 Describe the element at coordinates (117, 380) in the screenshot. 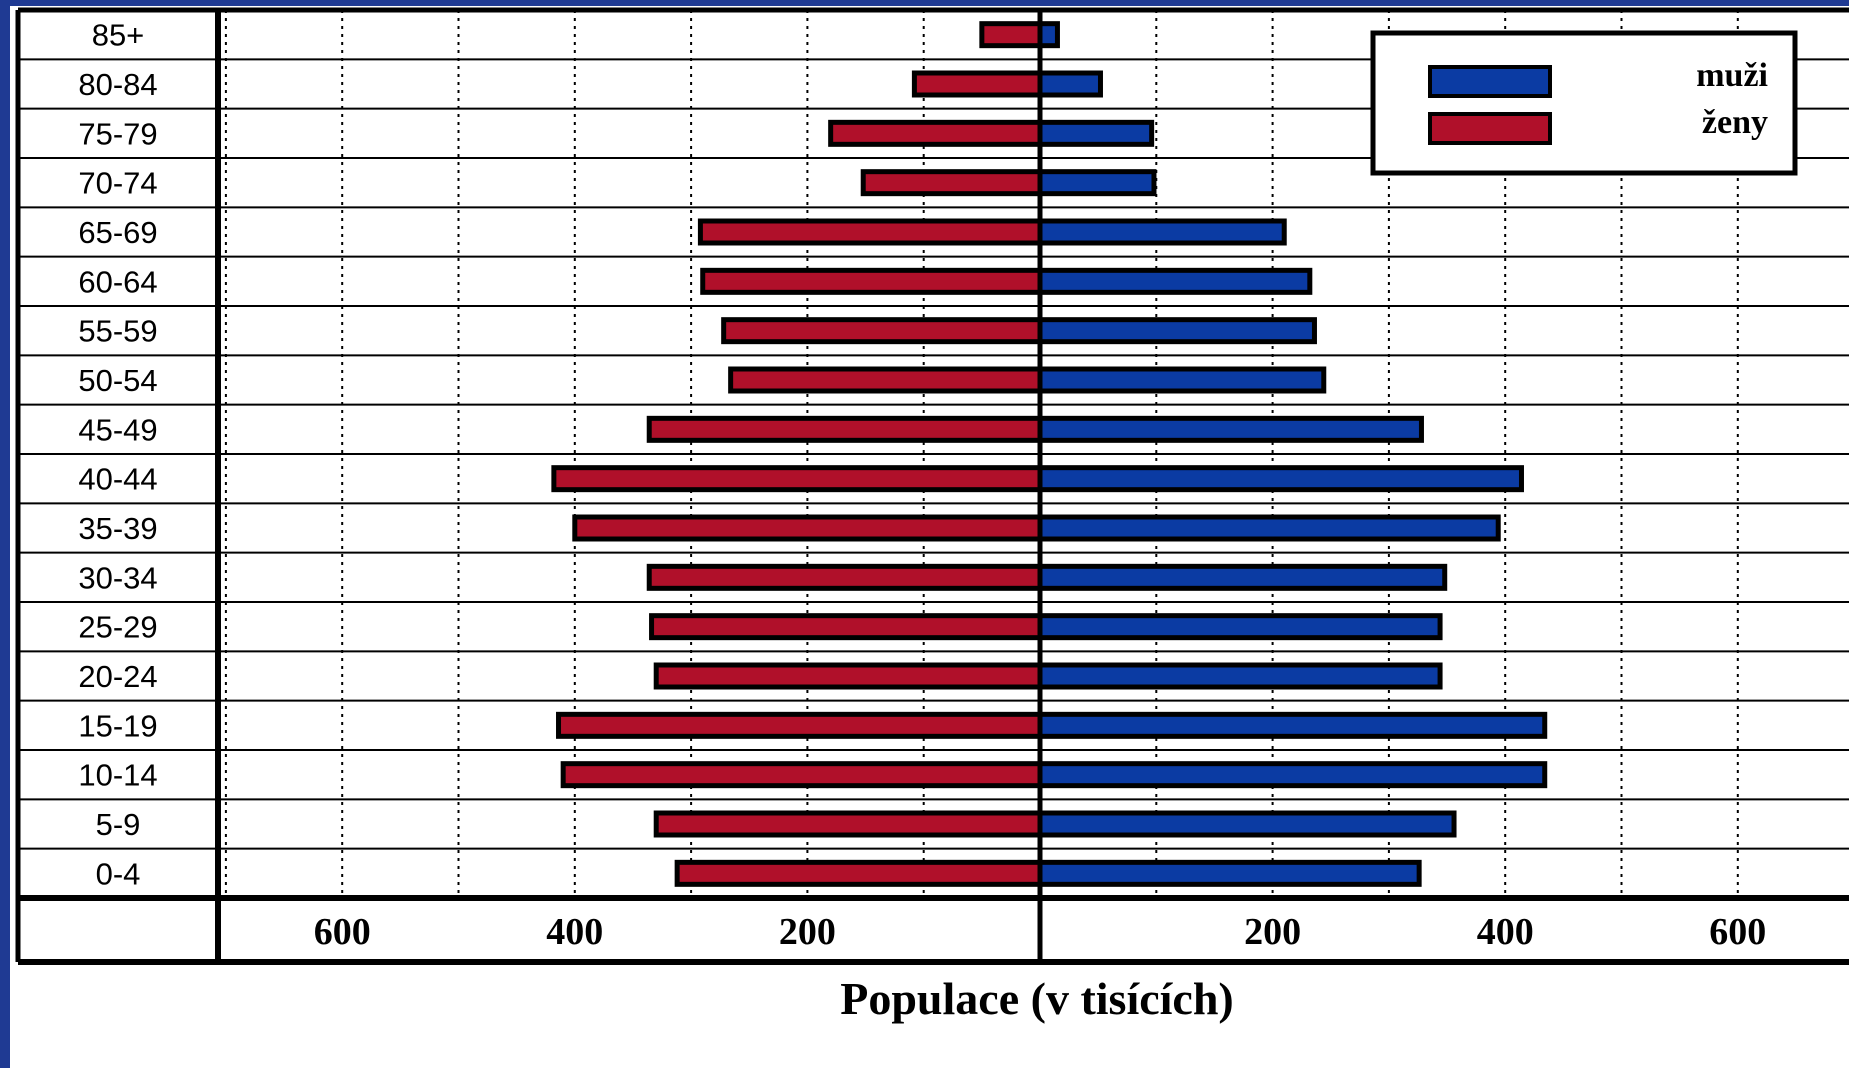

I see `age-group-label: 50-54` at that location.